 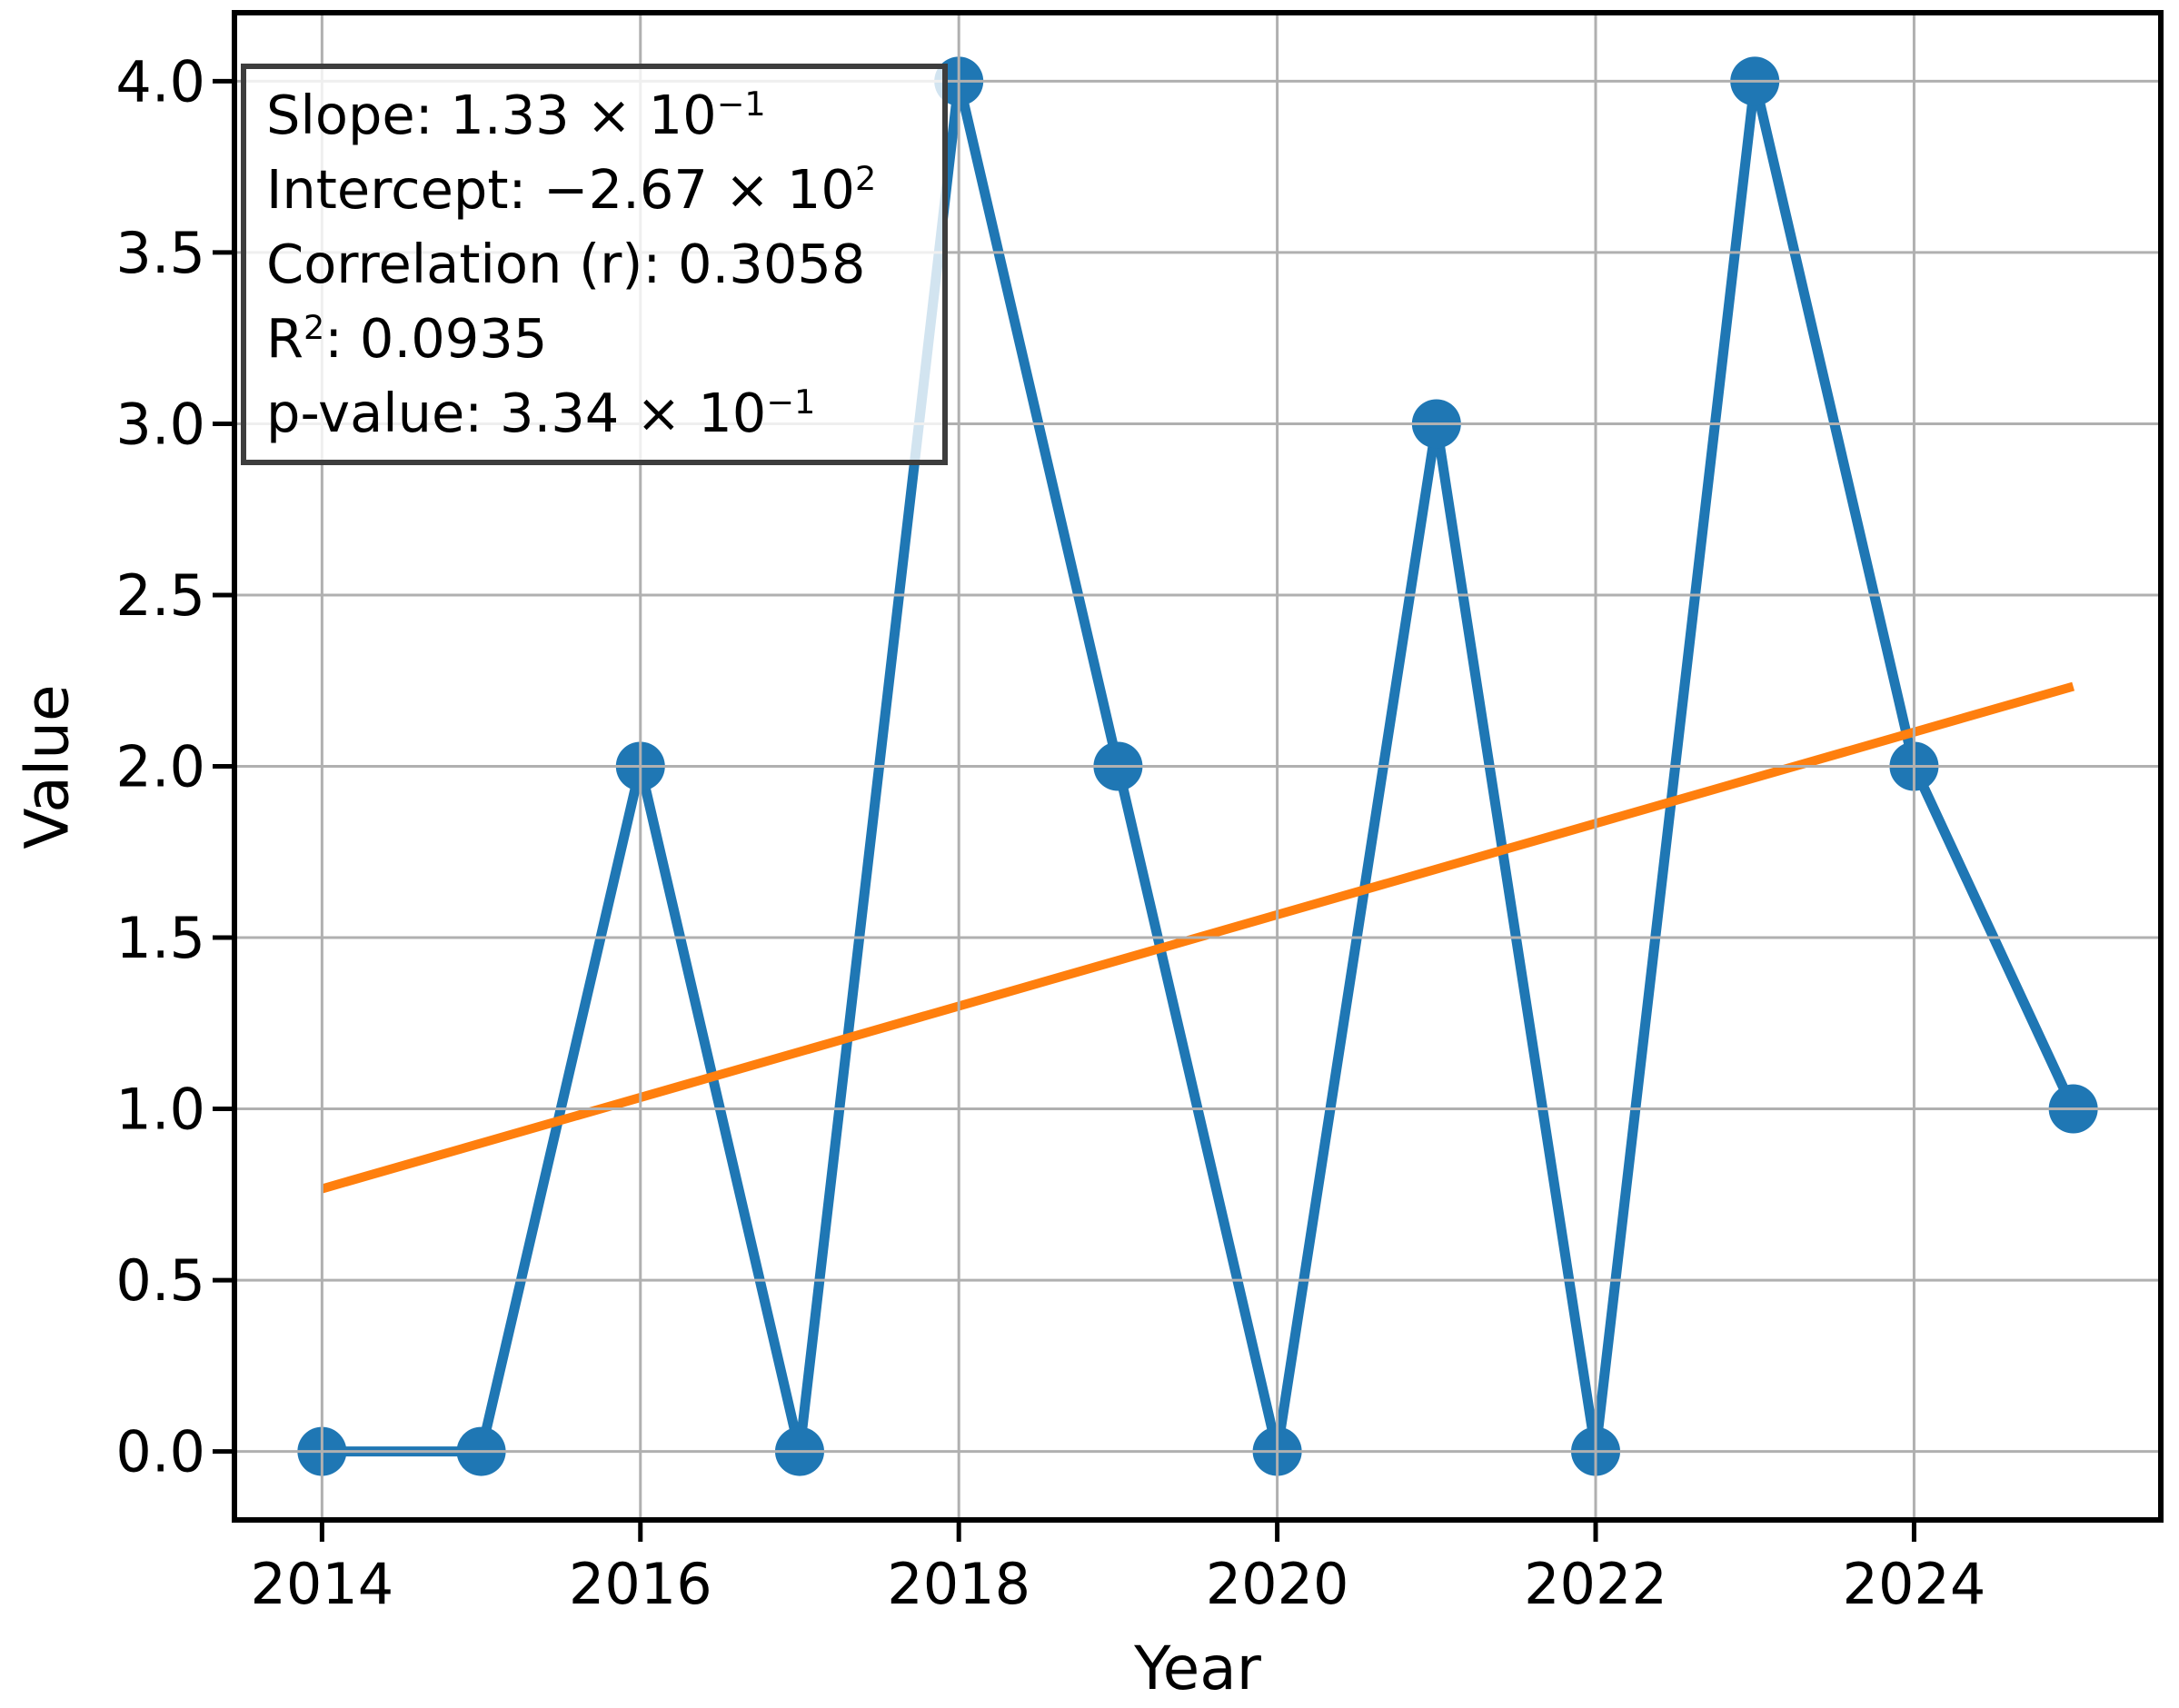 What do you see at coordinates (160, 81) in the screenshot?
I see `y-tick-label: 4.0` at bounding box center [160, 81].